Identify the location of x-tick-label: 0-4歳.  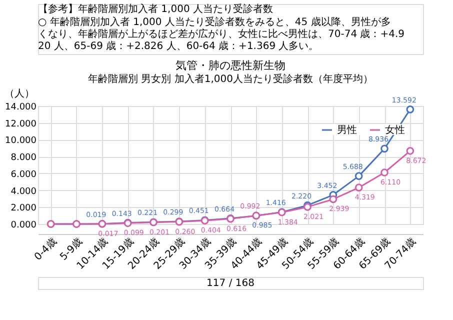
(46, 249).